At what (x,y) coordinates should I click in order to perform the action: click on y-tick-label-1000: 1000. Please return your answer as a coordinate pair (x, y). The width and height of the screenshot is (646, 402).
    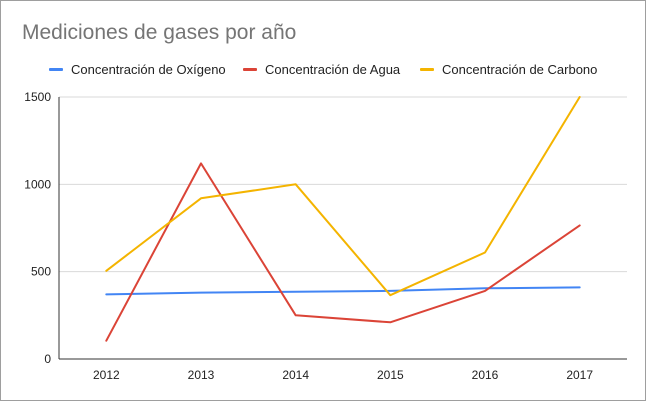
    Looking at the image, I should click on (37, 184).